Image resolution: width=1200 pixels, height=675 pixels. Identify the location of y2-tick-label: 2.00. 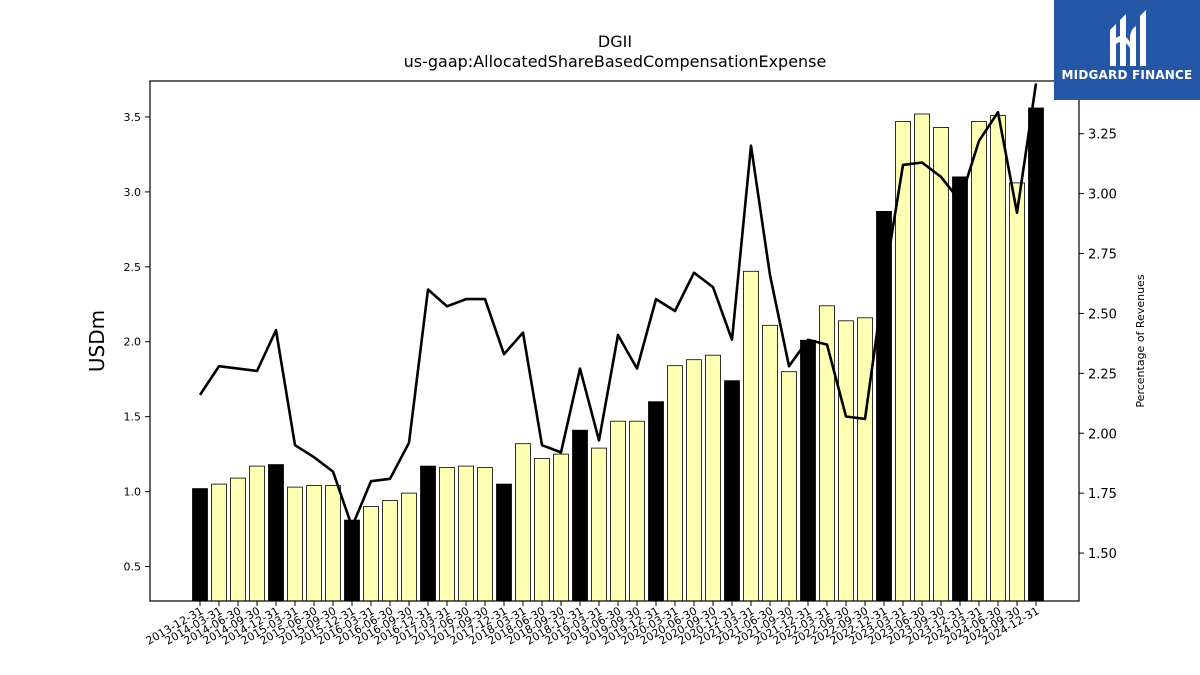
(1102, 434).